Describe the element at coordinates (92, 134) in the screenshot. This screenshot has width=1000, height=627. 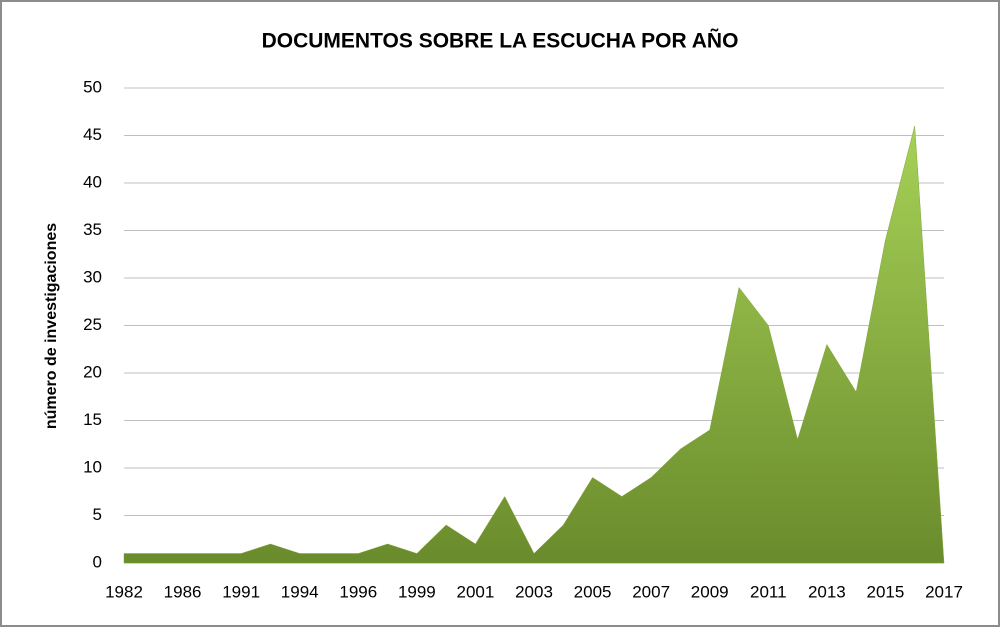
I see `y-tick-label: 45` at that location.